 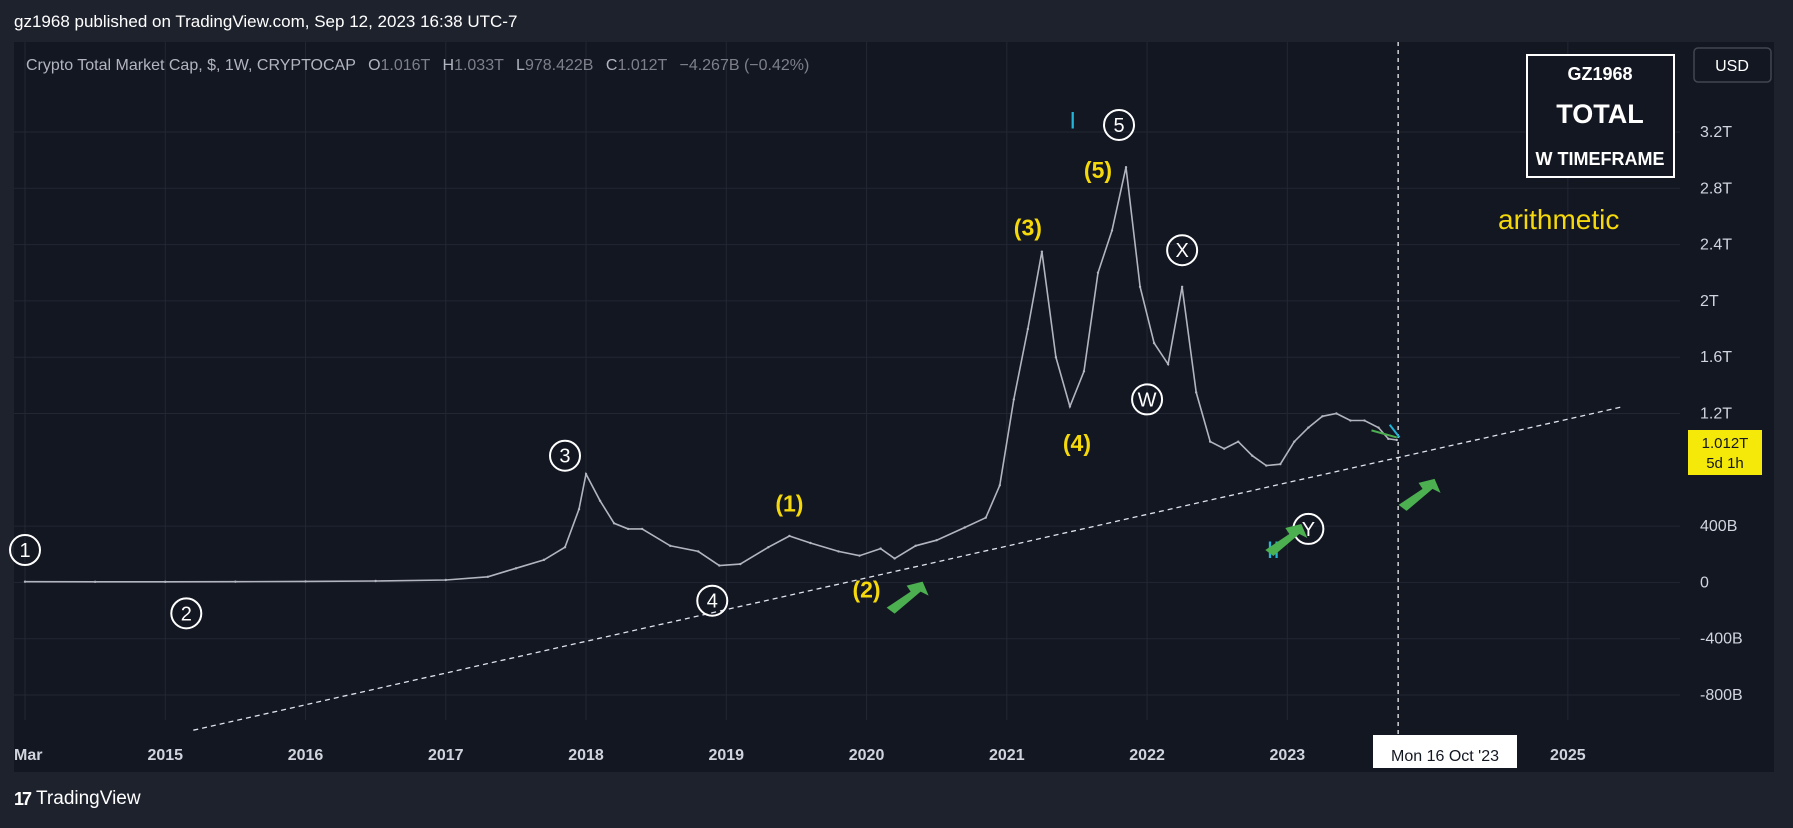 I want to click on annotation-arrows, so click(x=1163, y=519).